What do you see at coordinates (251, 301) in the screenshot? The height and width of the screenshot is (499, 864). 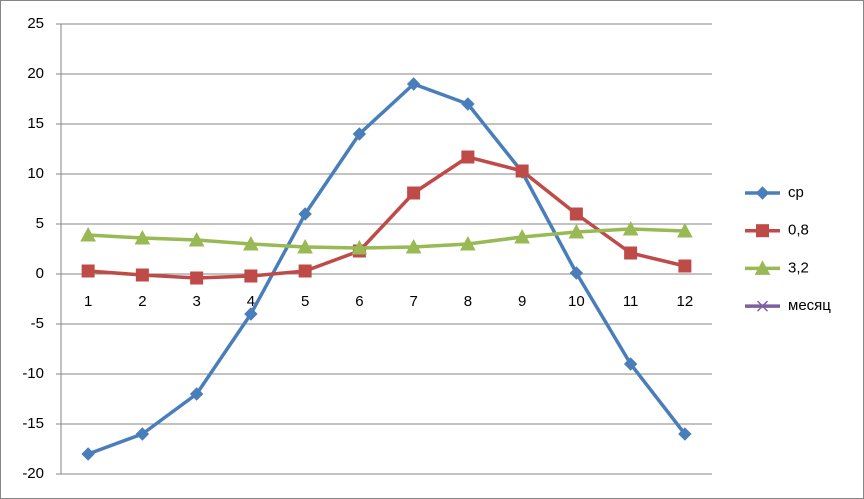 I see `x-tick-label: 4` at bounding box center [251, 301].